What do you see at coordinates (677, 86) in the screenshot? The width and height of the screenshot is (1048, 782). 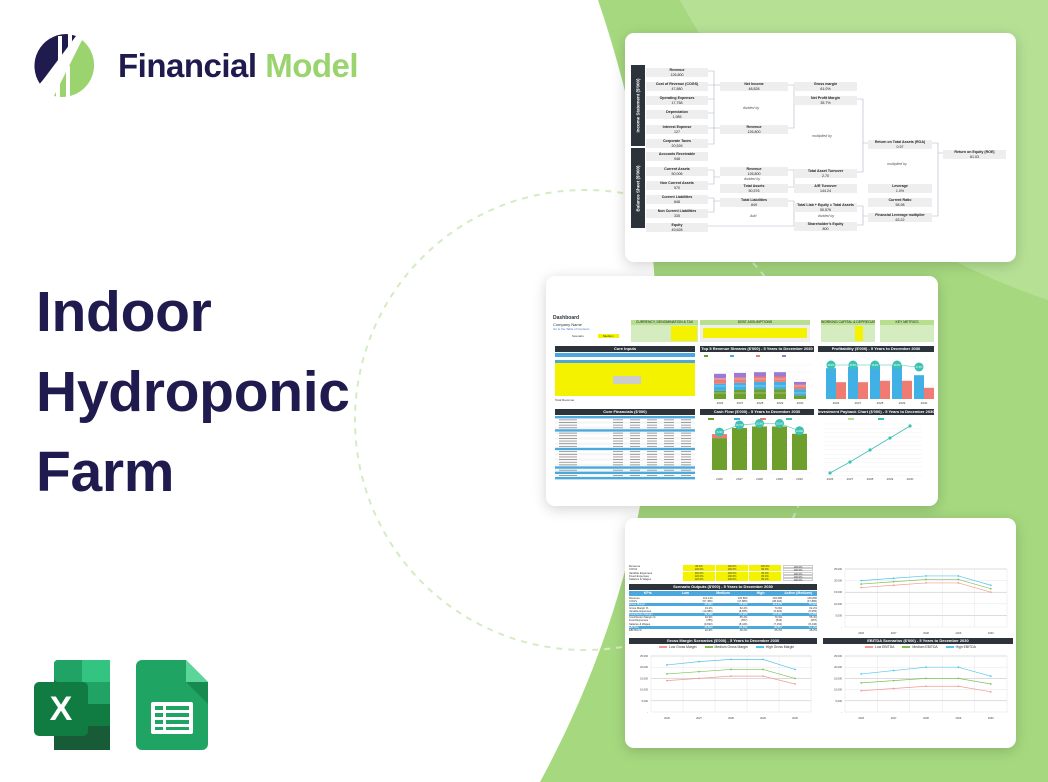 I see `dupont-metric-box: Cost of Revenue (COGS) 47,880` at bounding box center [677, 86].